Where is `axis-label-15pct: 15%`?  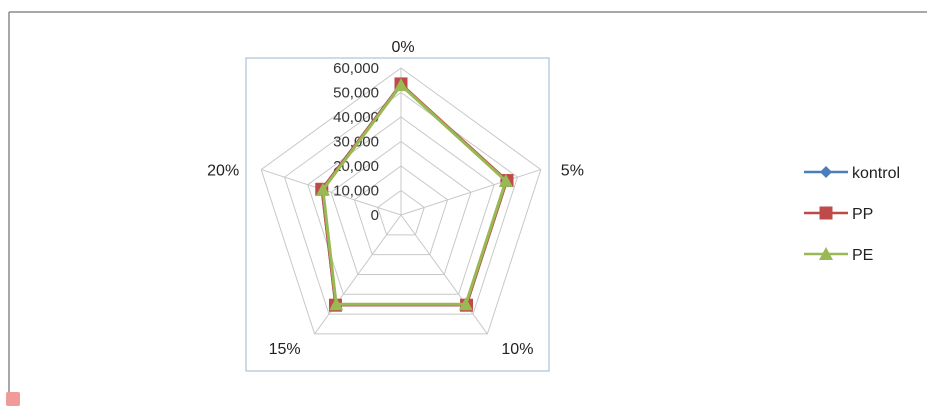
axis-label-15pct: 15% is located at coordinates (285, 349).